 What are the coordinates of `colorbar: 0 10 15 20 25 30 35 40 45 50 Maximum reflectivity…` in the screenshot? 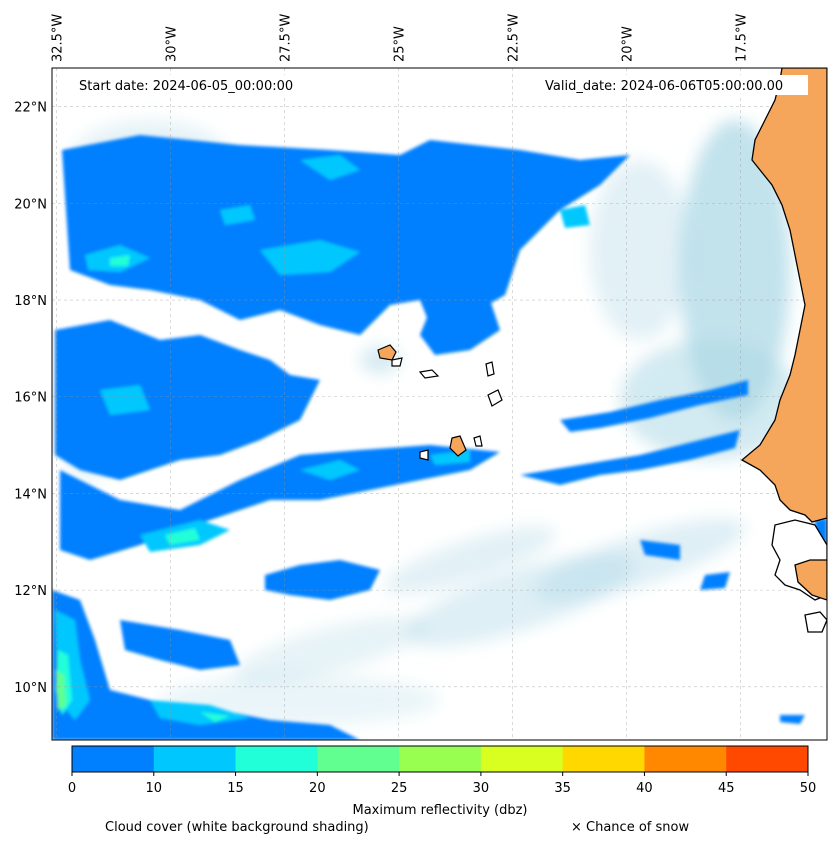 It's located at (442, 781).